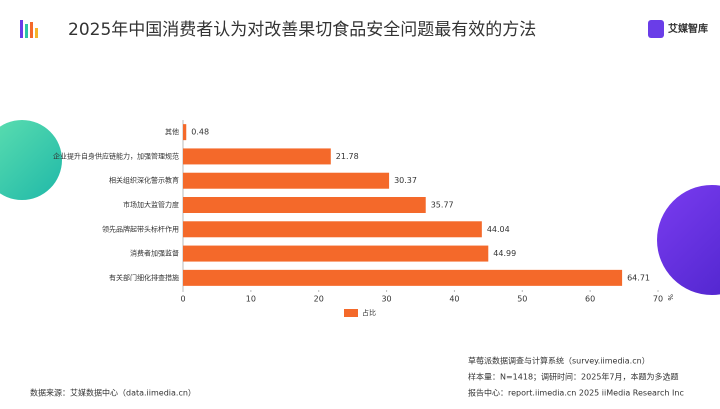 The image size is (720, 409). Describe the element at coordinates (251, 299) in the screenshot. I see `x-tick-label: 10` at that location.